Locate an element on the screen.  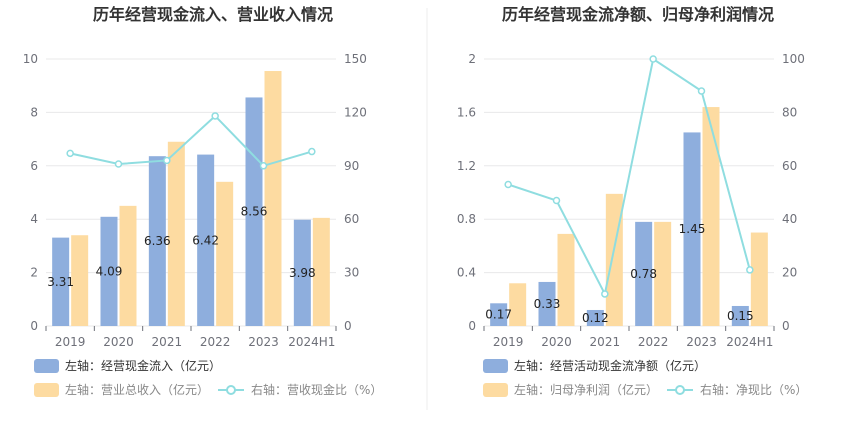
bar-data-label: 6.42 is located at coordinates (205, 240).